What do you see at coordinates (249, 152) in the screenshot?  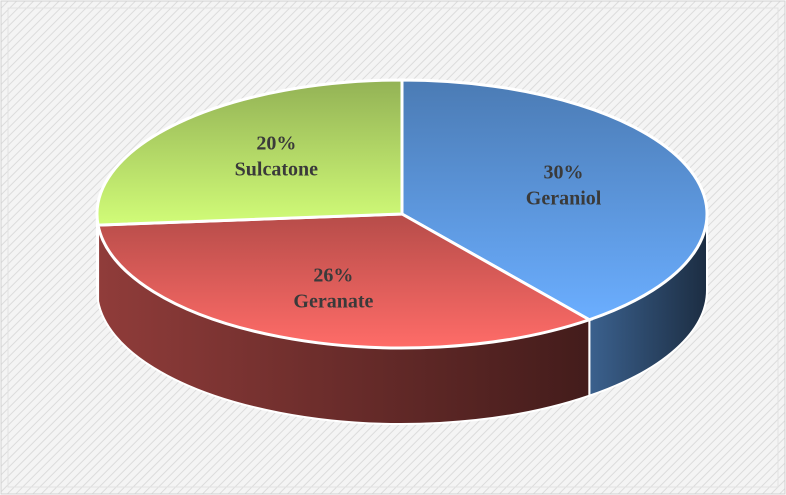 I see `pie-slice` at bounding box center [249, 152].